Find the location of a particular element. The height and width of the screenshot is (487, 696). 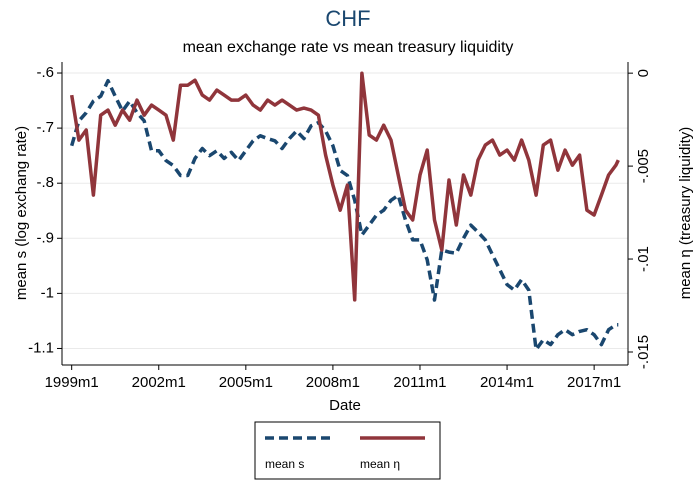

y-tick-label: -.8 is located at coordinates (45, 182).